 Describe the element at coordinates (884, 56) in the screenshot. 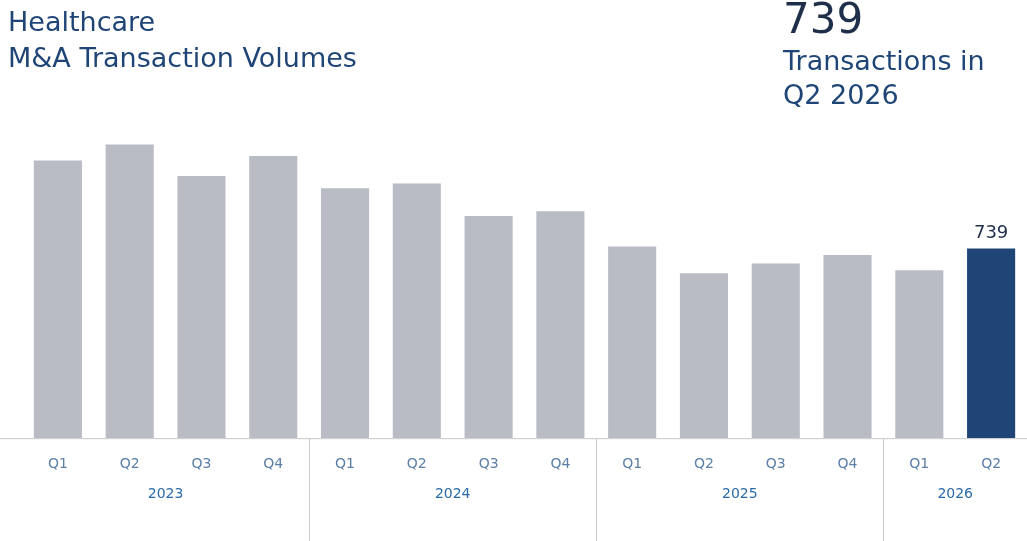

I see `chart-subtitle: 739 Transactions in Q2 2026` at that location.